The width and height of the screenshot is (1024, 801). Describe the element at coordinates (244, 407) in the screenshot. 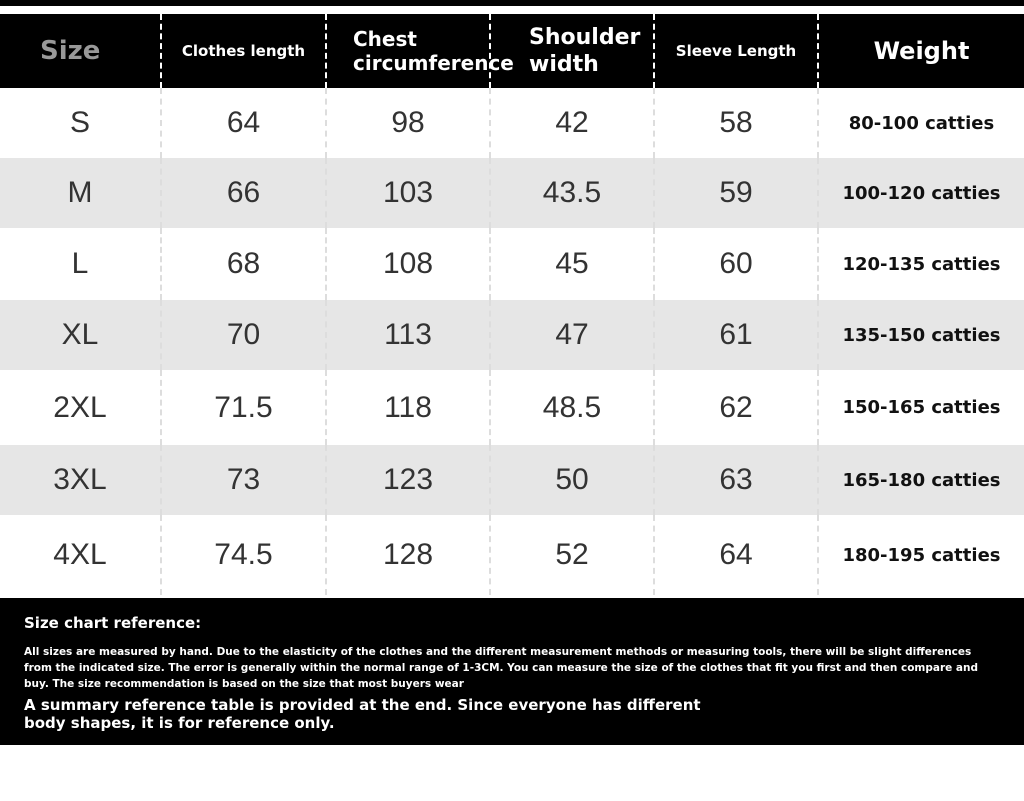

I see `table-cell: 71.5` at that location.